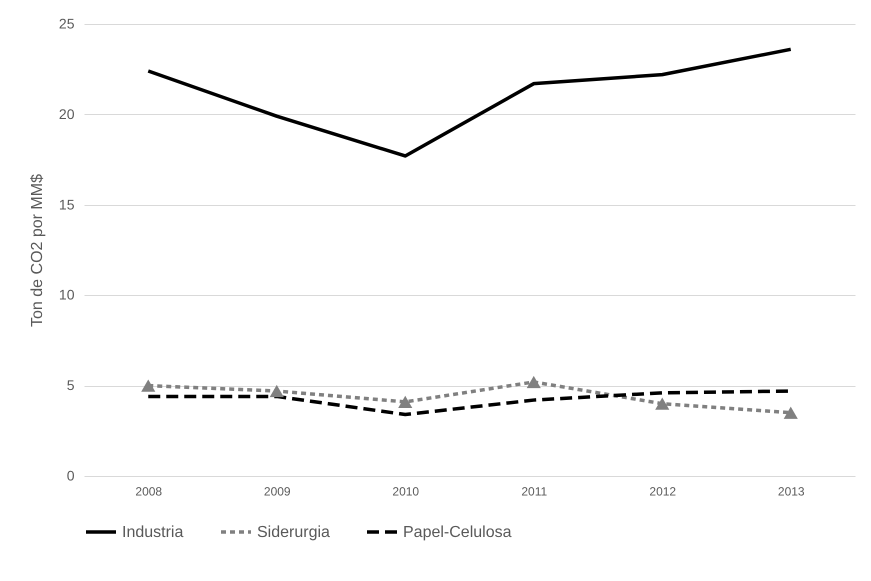  I want to click on x-tick-label: 2008, so click(148, 491).